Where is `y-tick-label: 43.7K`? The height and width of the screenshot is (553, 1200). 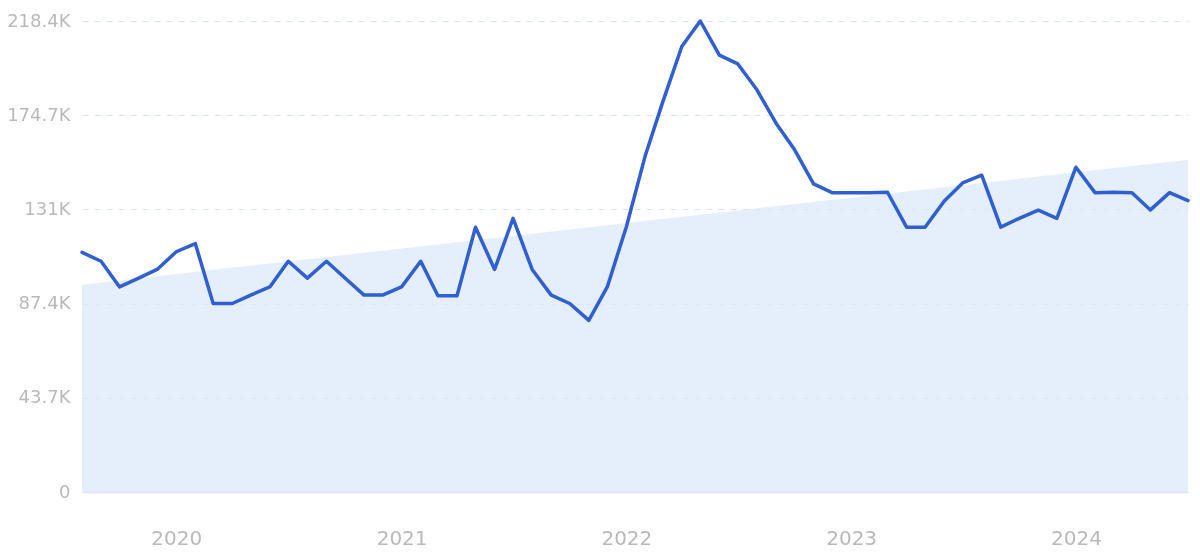
y-tick-label: 43.7K is located at coordinates (45, 397).